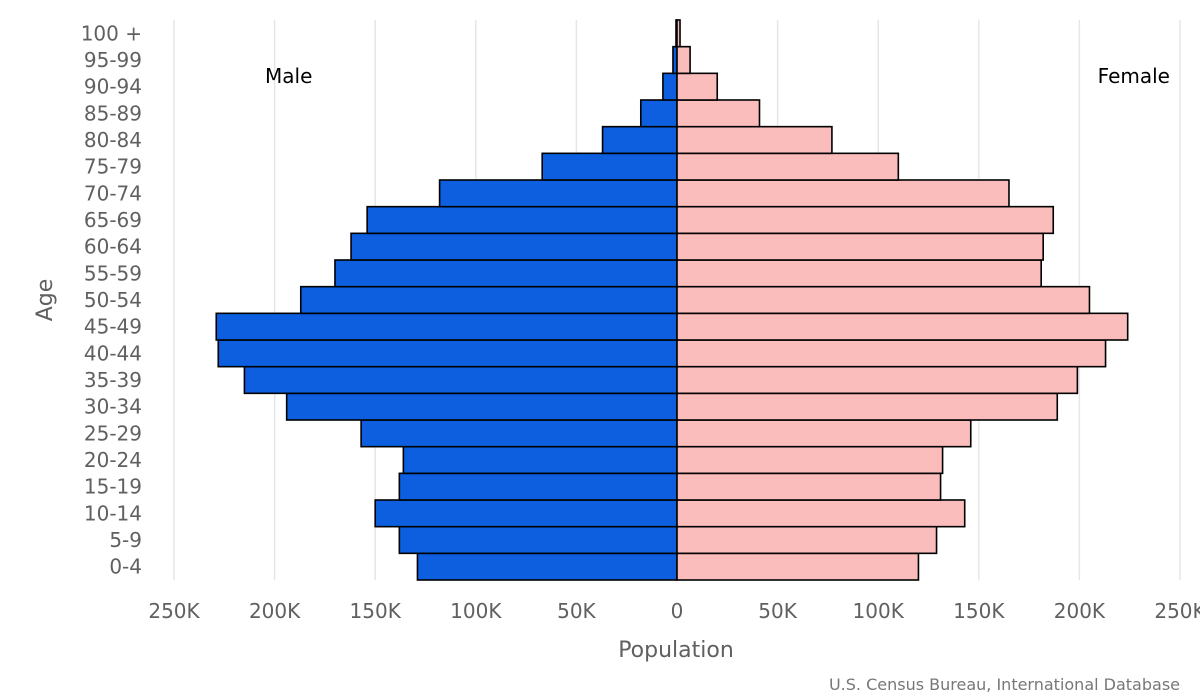 This screenshot has height=700, width=1200. What do you see at coordinates (113, 113) in the screenshot?
I see `y-tick-label: 85-89` at bounding box center [113, 113].